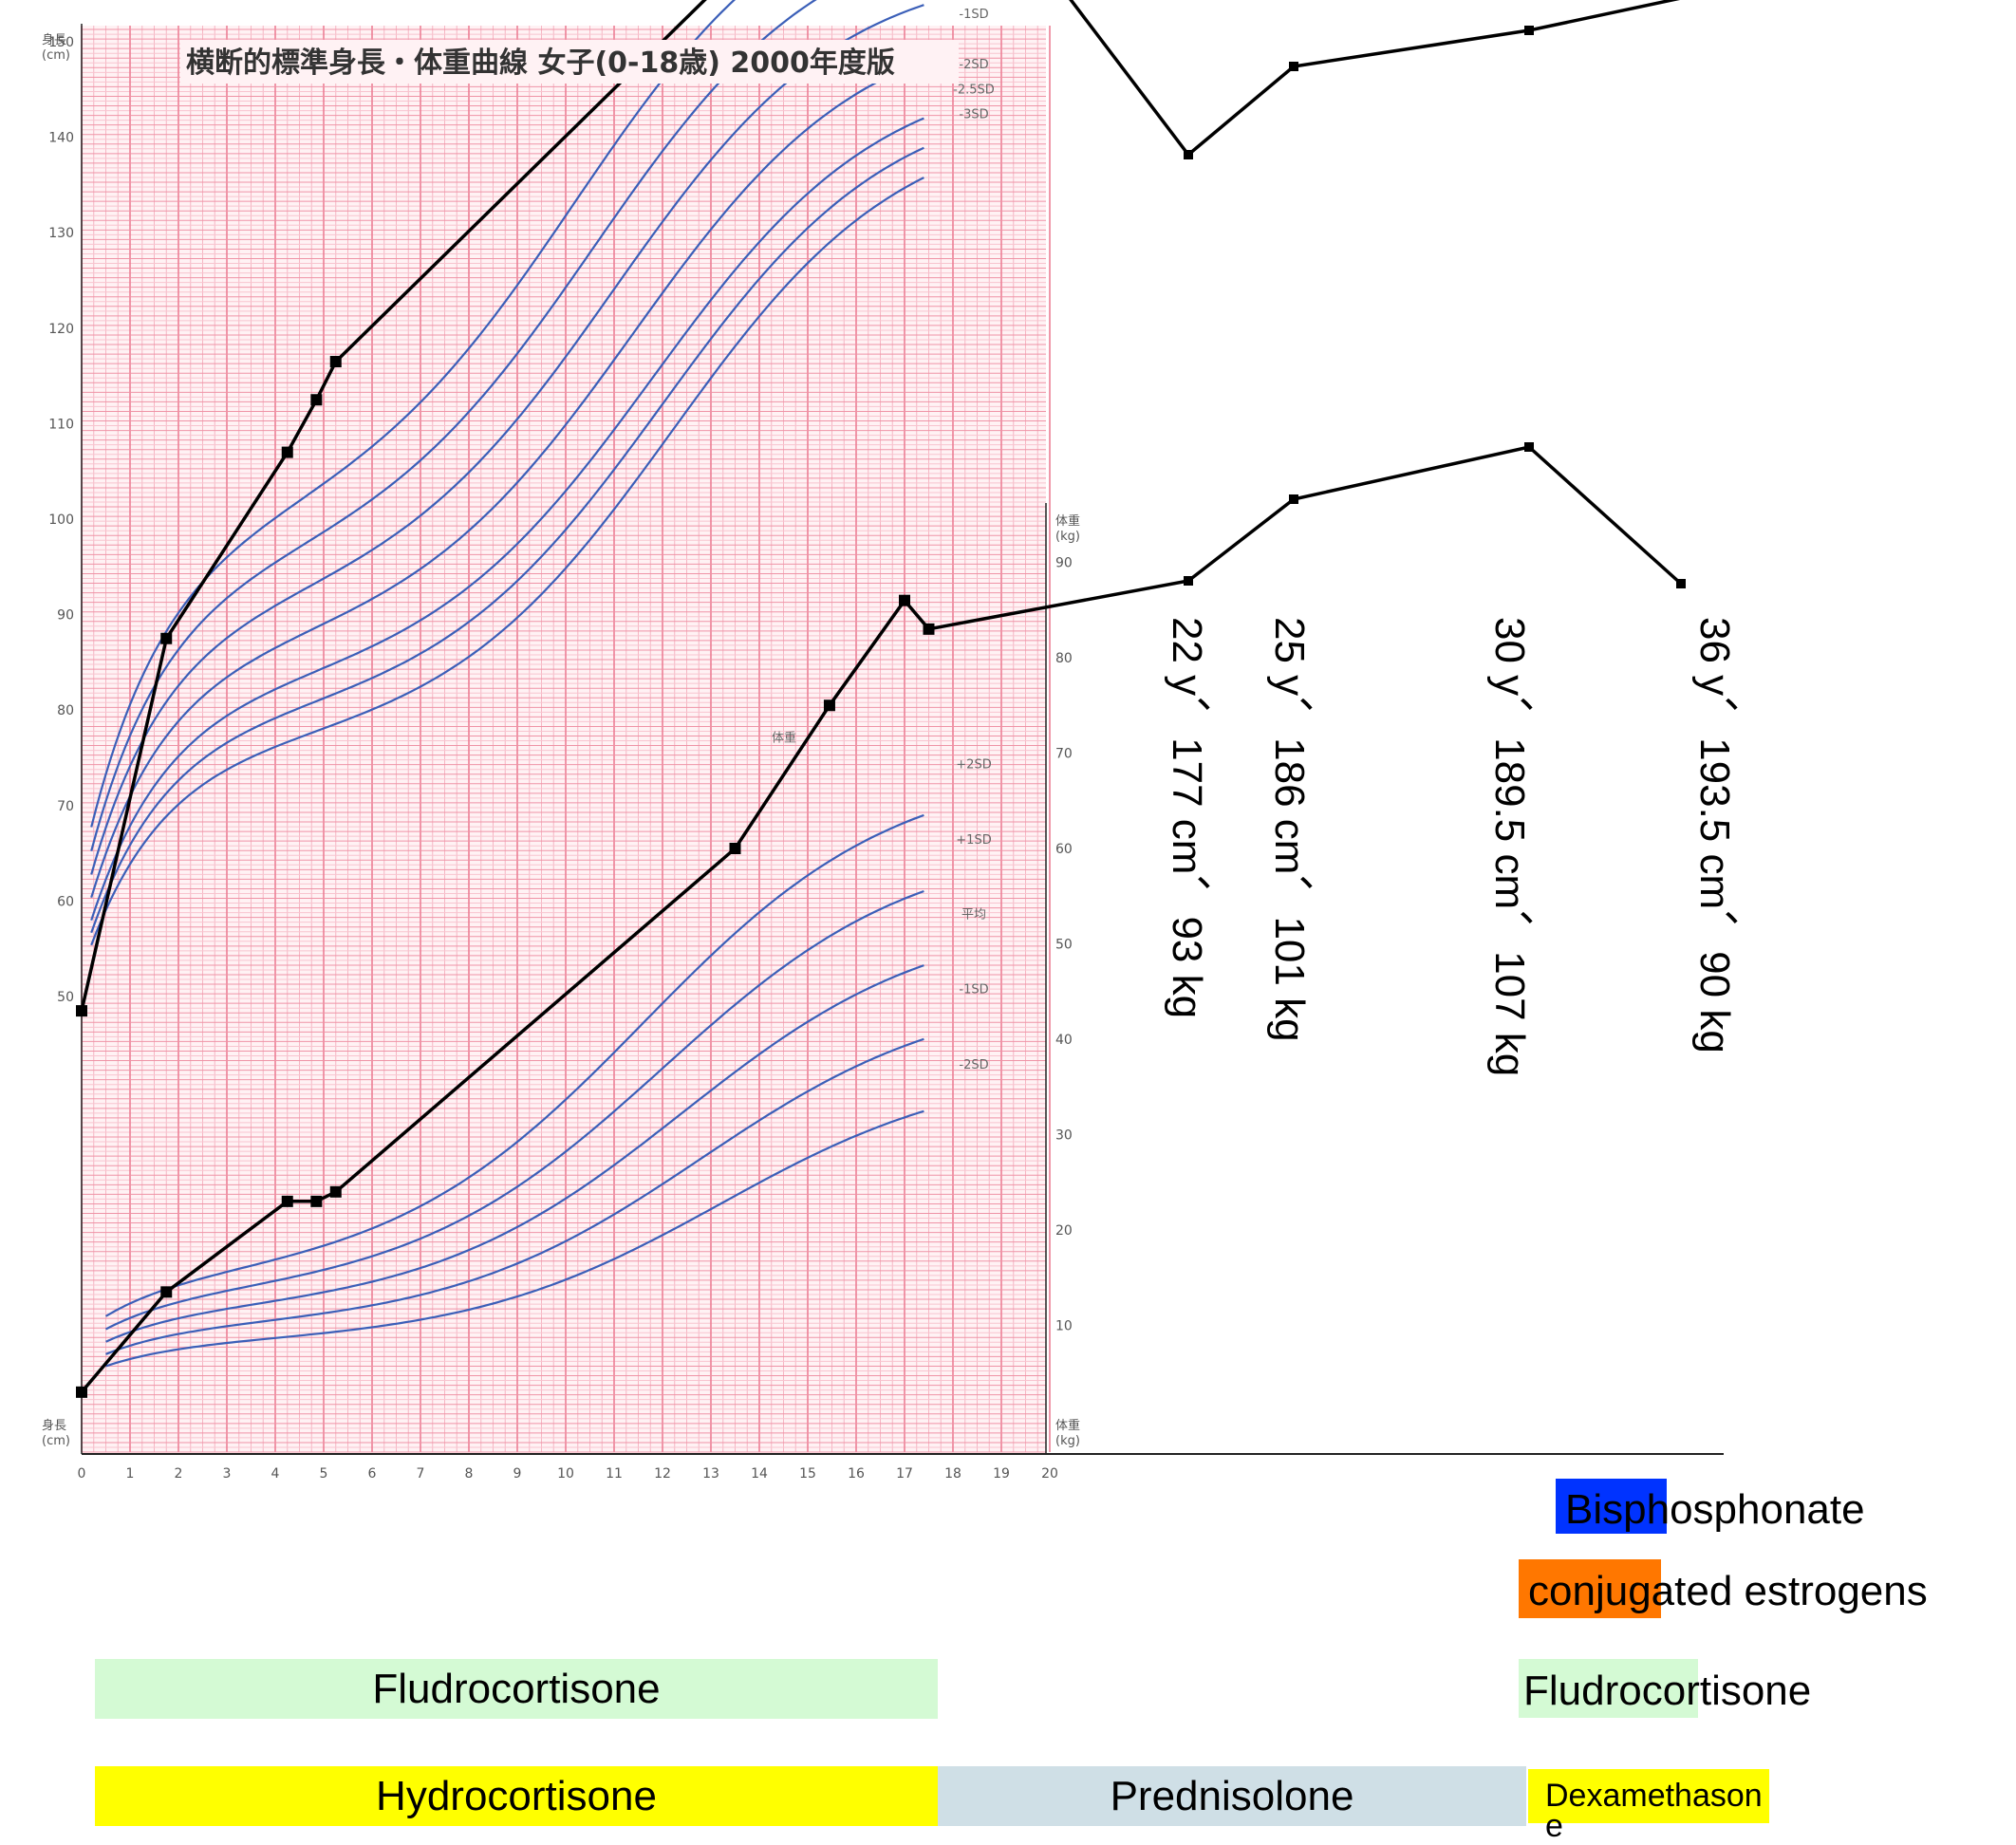  What do you see at coordinates (1002, 1474) in the screenshot?
I see `x-tick-label: 19` at bounding box center [1002, 1474].